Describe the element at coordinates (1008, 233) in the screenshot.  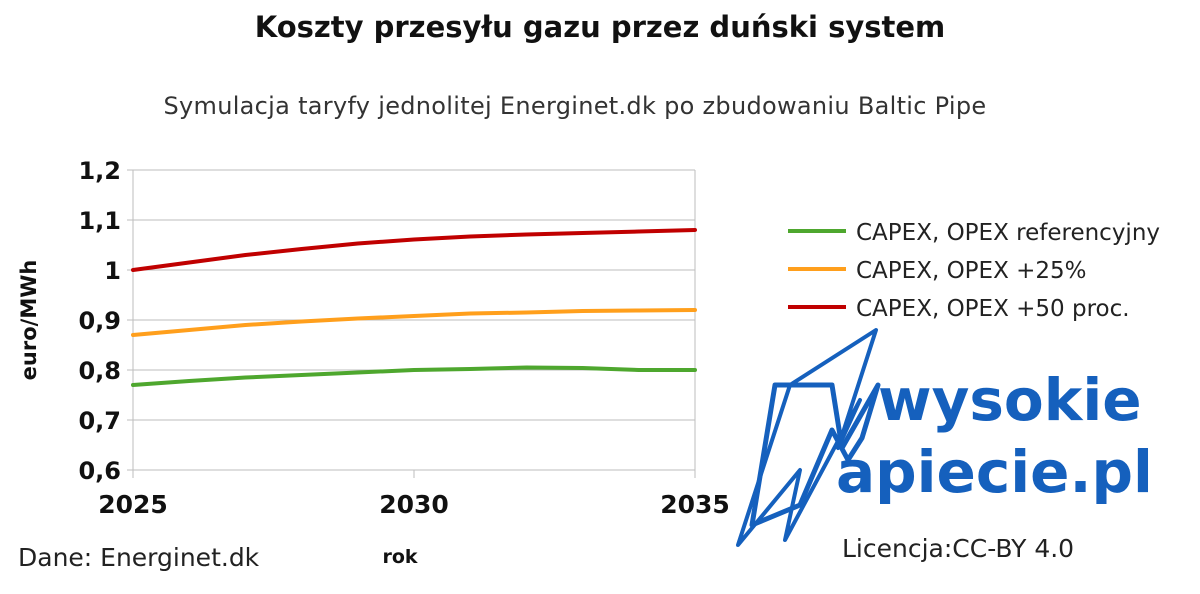
I see `legend-label-1: CAPEX, OPEX referencyjny` at that location.